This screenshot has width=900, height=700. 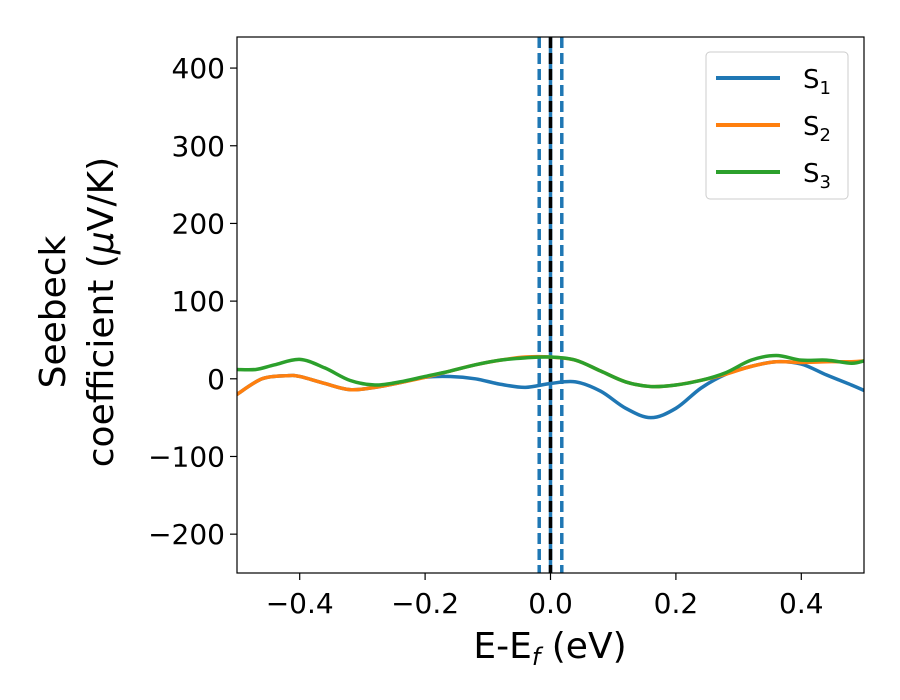 What do you see at coordinates (801, 603) in the screenshot?
I see `x-tick-label: 0.4` at bounding box center [801, 603].